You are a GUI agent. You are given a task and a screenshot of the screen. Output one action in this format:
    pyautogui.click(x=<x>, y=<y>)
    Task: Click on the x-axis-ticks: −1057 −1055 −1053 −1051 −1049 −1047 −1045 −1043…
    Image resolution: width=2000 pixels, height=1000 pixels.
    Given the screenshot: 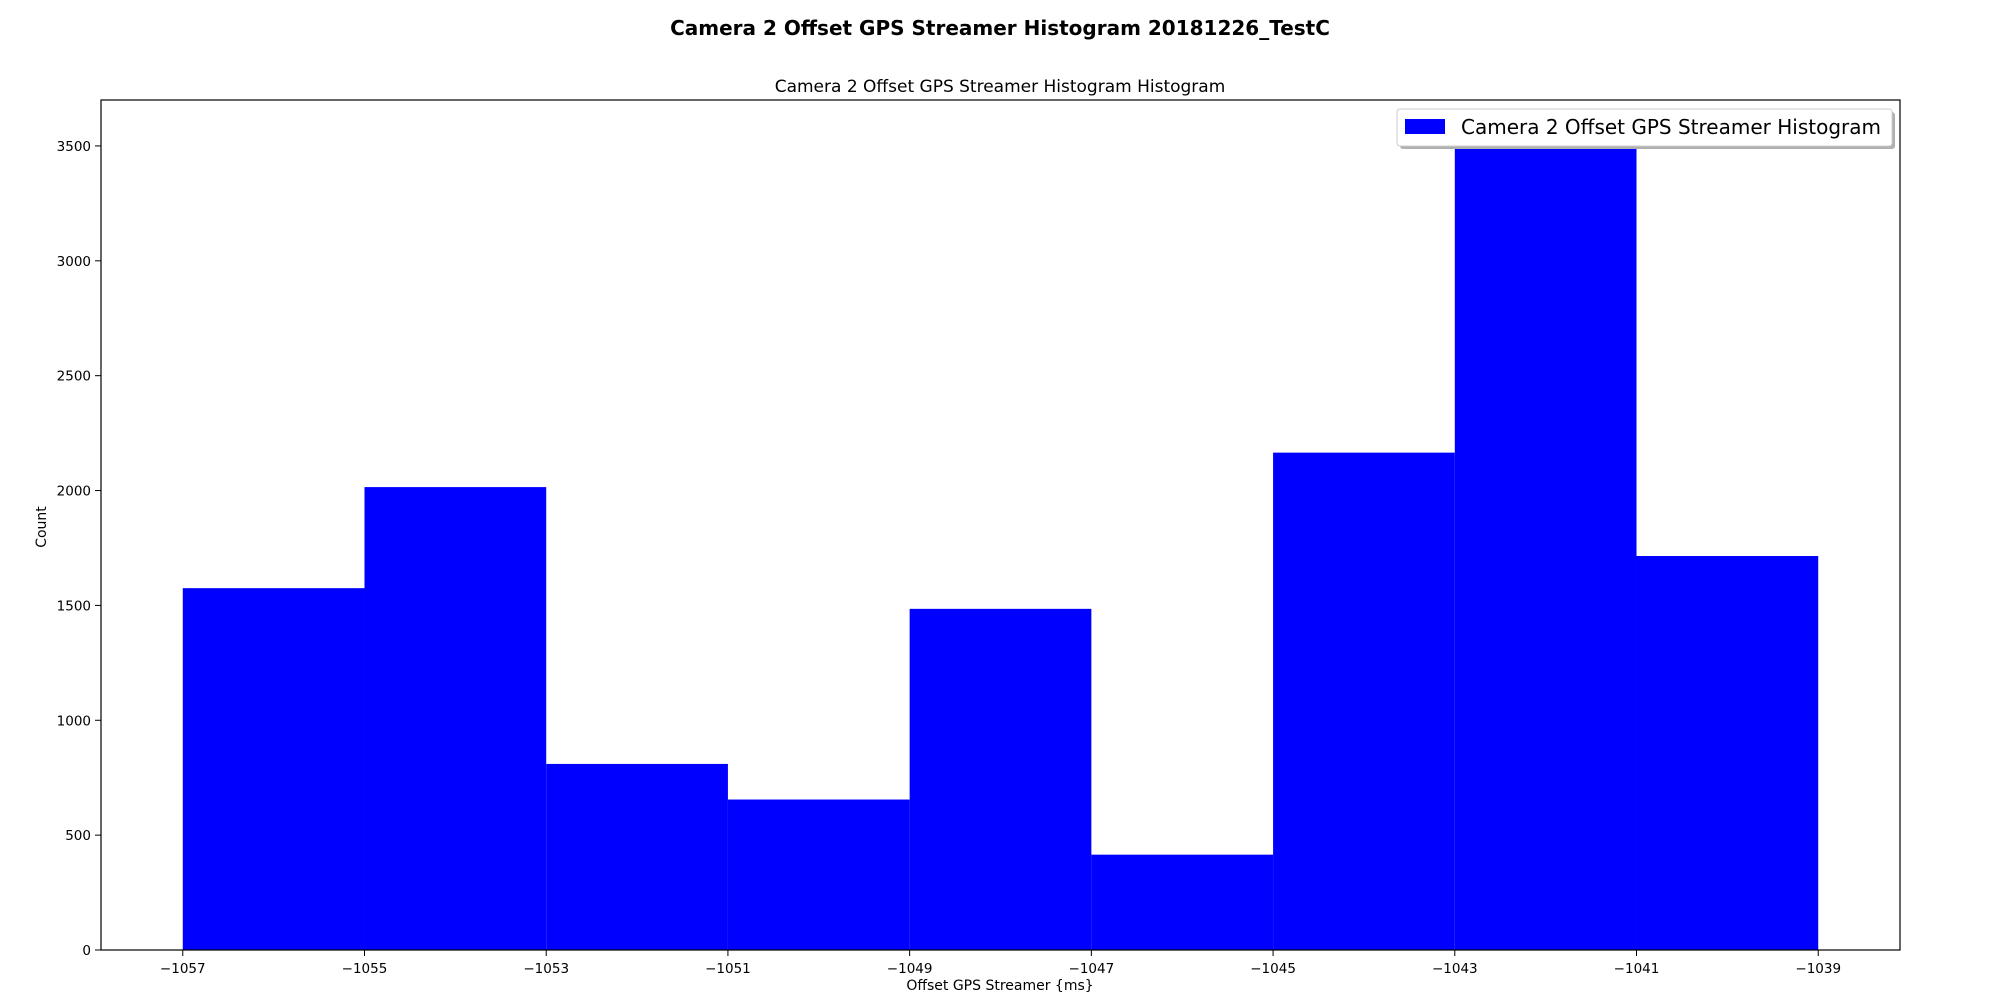 What is the action you would take?
    pyautogui.click(x=1000, y=963)
    